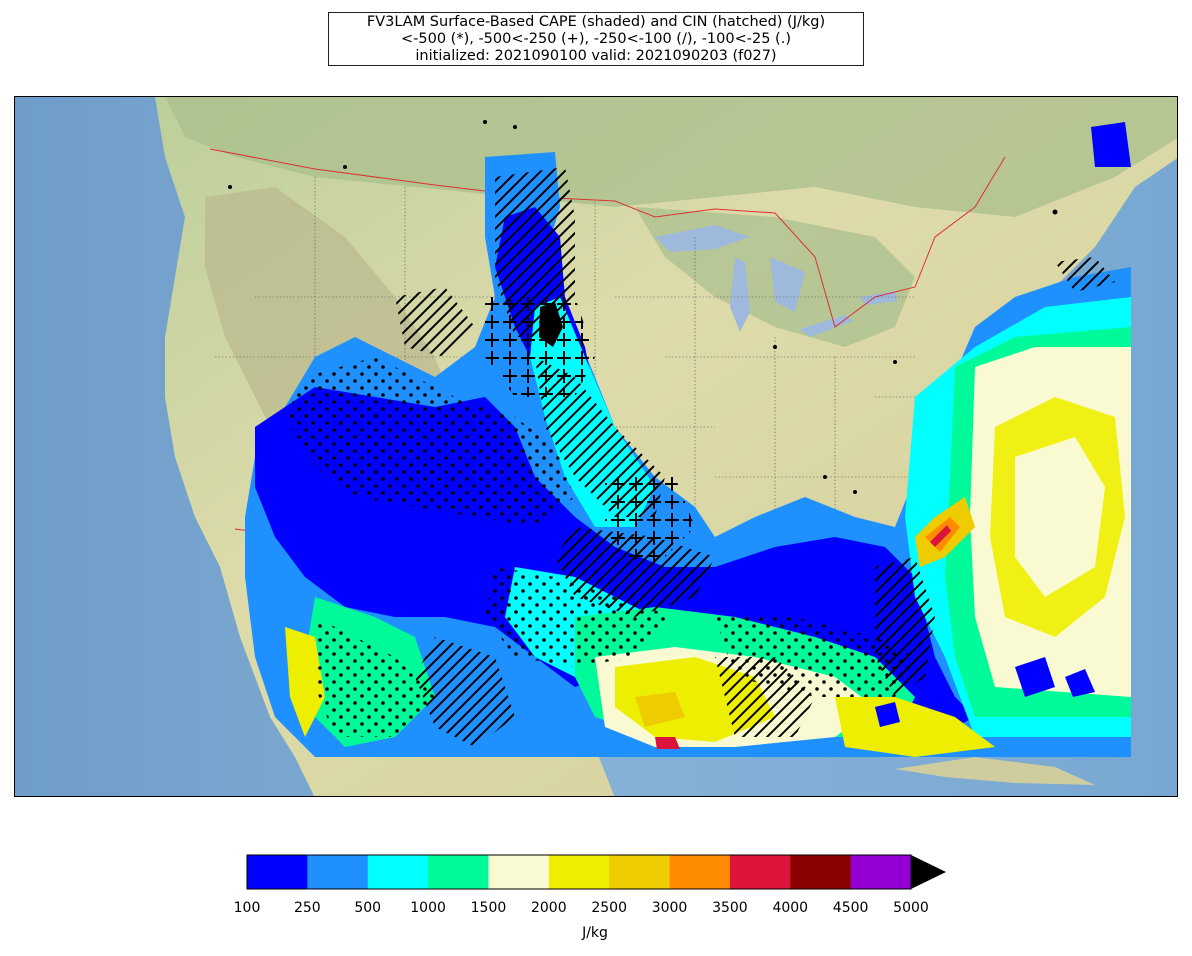 This screenshot has height=956, width=1192. Describe the element at coordinates (428, 908) in the screenshot. I see `colorbar-tick-label: 1000` at that location.